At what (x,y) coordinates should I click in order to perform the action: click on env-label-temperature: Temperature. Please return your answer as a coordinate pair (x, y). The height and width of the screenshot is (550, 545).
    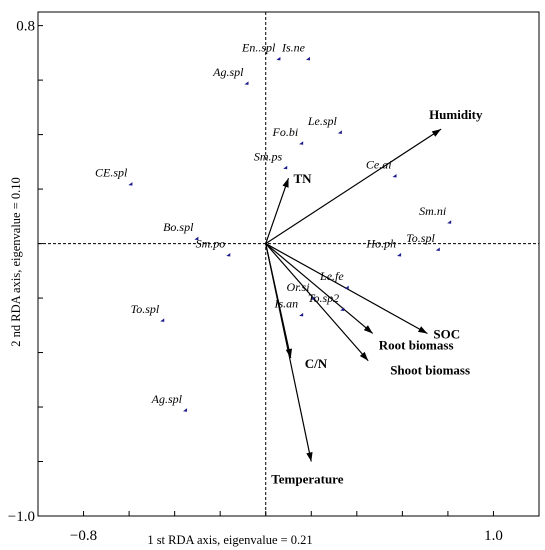
    Looking at the image, I should click on (307, 479).